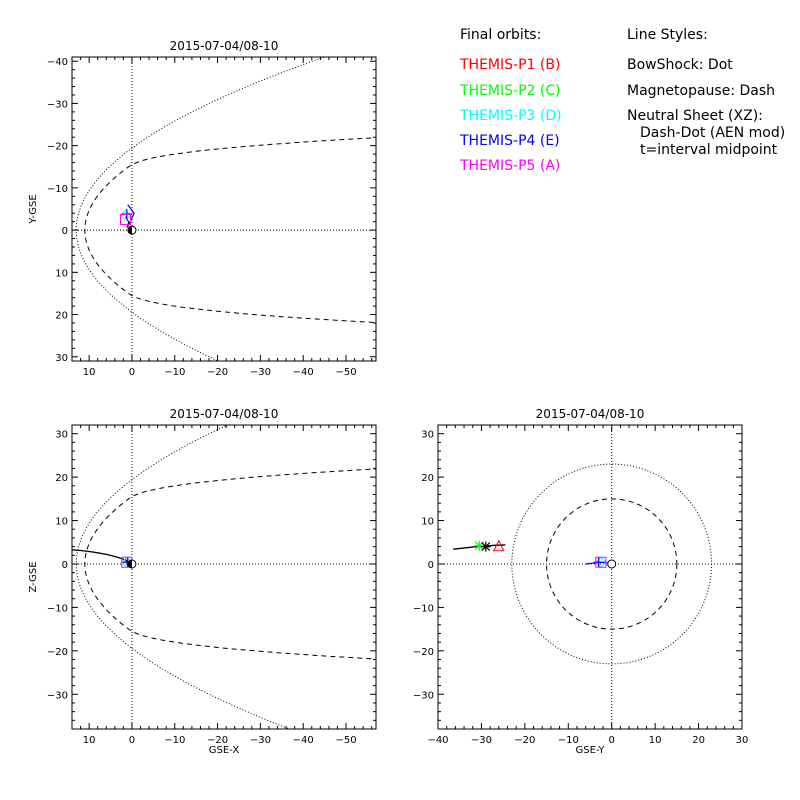  I want to click on panel-3-xtick-label: −20, so click(524, 740).